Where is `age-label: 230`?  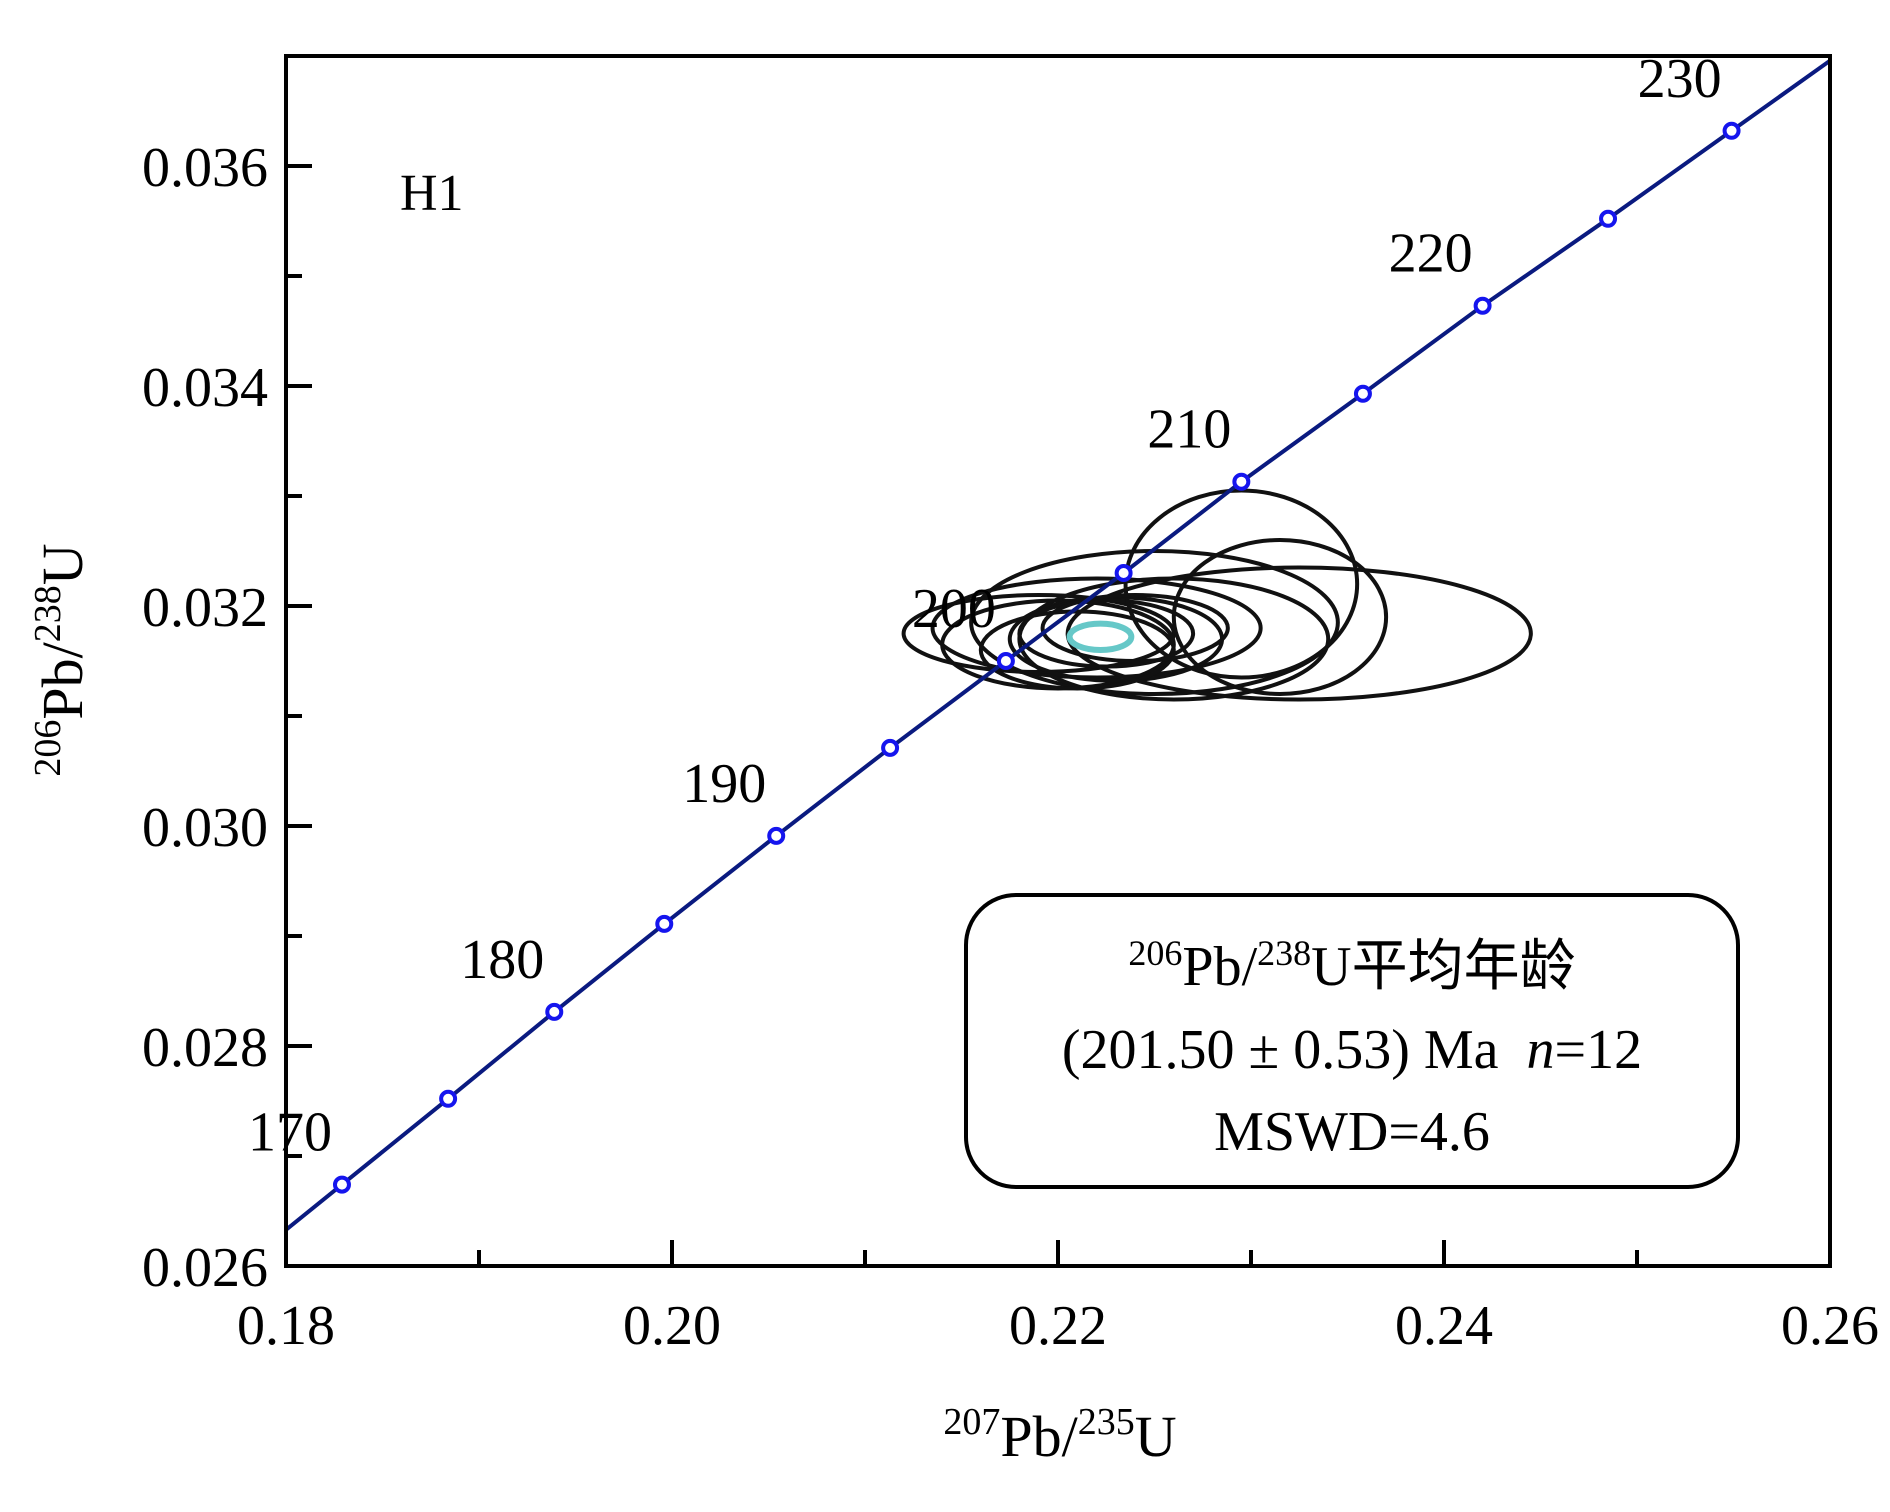 age-label: 230 is located at coordinates (1680, 79).